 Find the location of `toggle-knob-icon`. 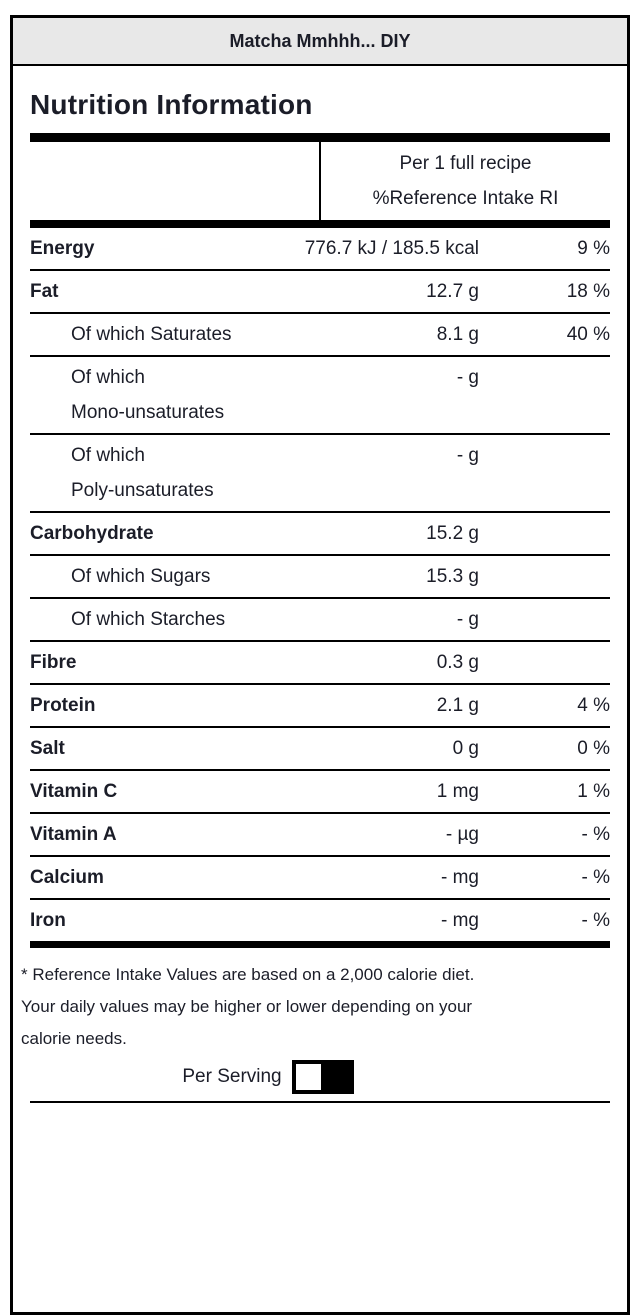

toggle-knob-icon is located at coordinates (308, 1077).